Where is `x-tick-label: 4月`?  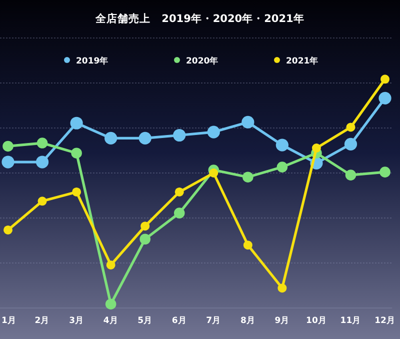 x-tick-label: 4月 is located at coordinates (110, 320).